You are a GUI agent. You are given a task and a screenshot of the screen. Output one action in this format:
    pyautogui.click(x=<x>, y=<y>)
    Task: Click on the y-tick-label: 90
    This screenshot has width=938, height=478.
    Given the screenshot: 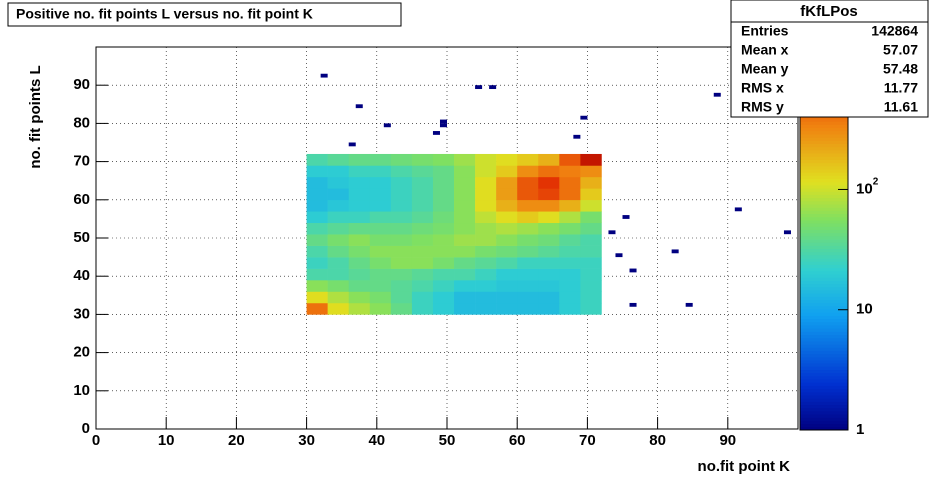 What is the action you would take?
    pyautogui.click(x=81, y=84)
    